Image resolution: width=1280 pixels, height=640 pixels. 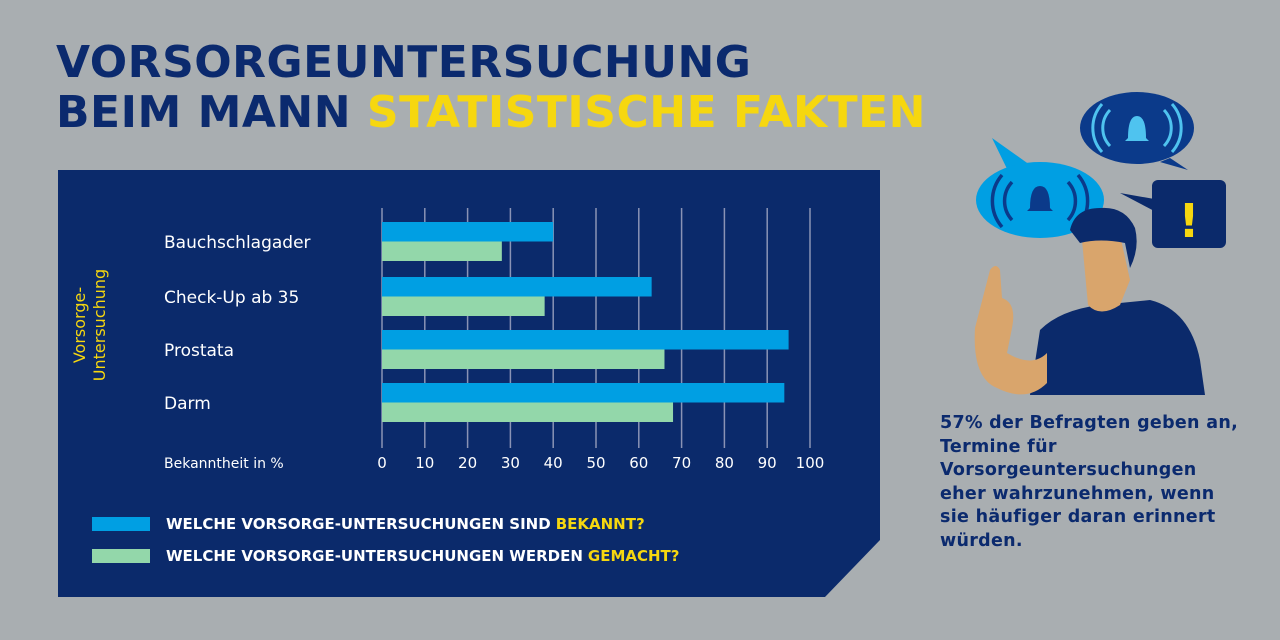 I want to click on x-tick-label: 30, so click(x=510, y=463).